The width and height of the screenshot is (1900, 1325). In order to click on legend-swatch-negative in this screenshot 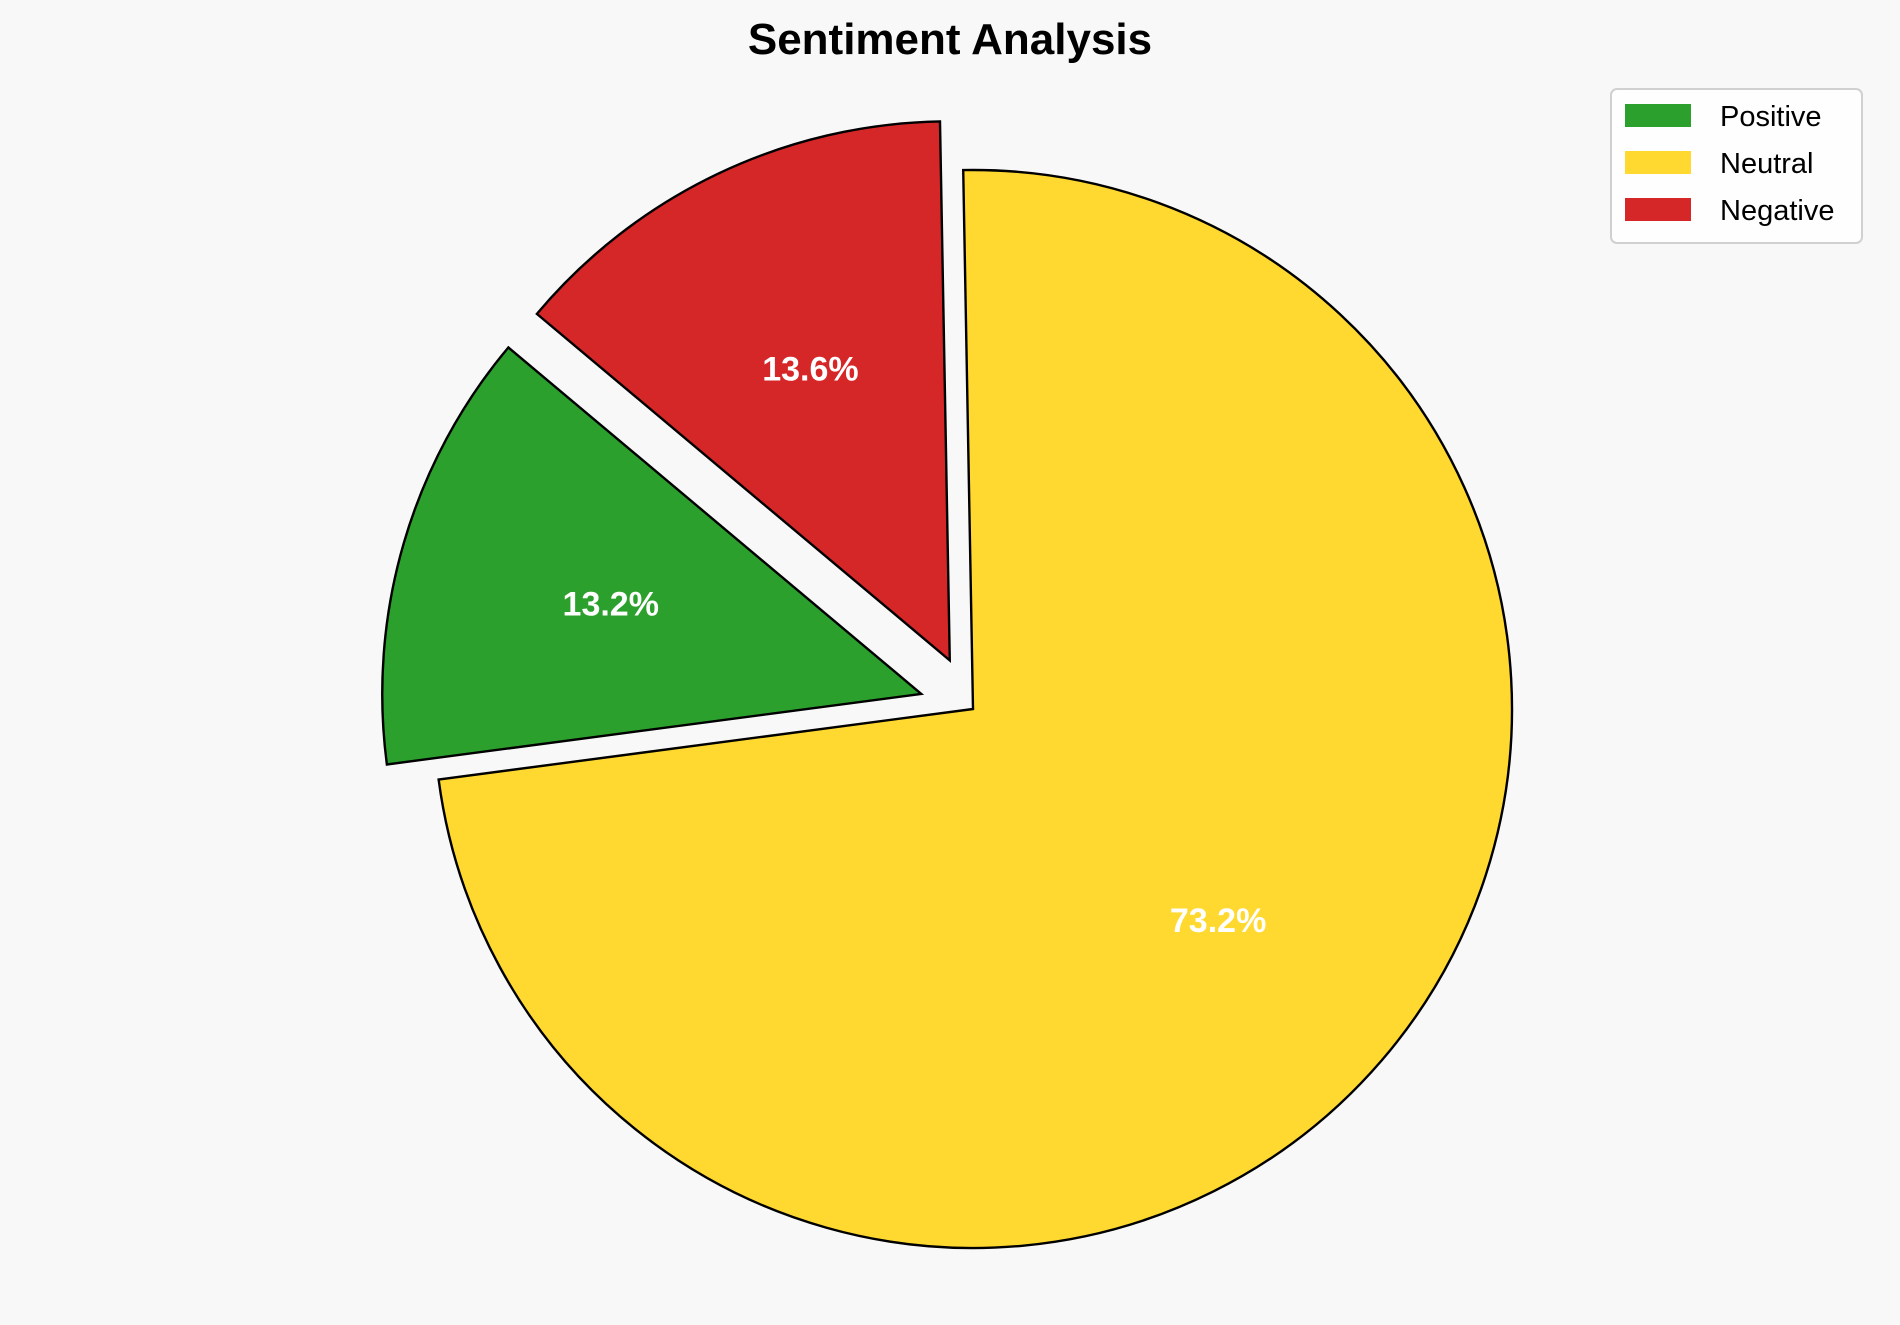, I will do `click(1658, 209)`.